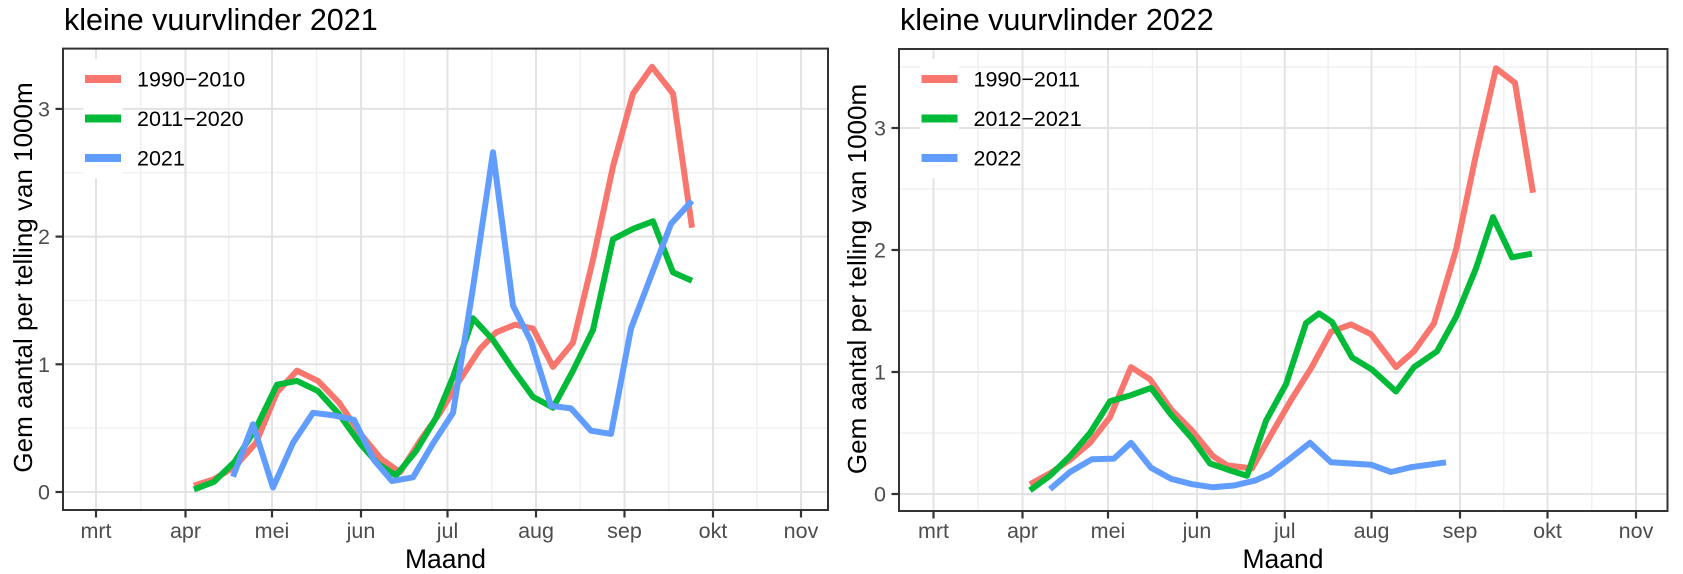 This screenshot has width=1683, height=574. Describe the element at coordinates (1027, 80) in the screenshot. I see `svg-text: 1990−2011` at that location.